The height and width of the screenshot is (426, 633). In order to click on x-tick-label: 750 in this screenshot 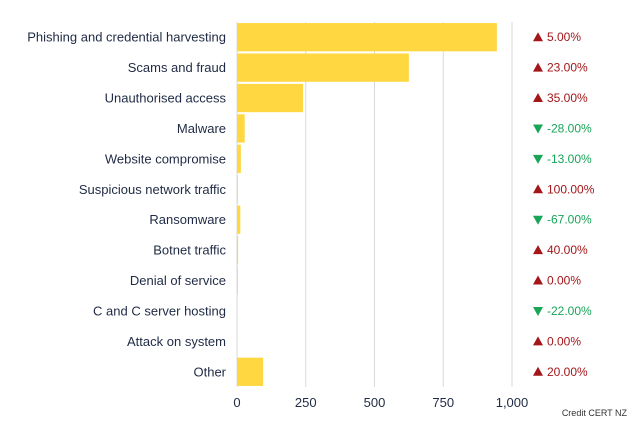, I will do `click(443, 402)`.